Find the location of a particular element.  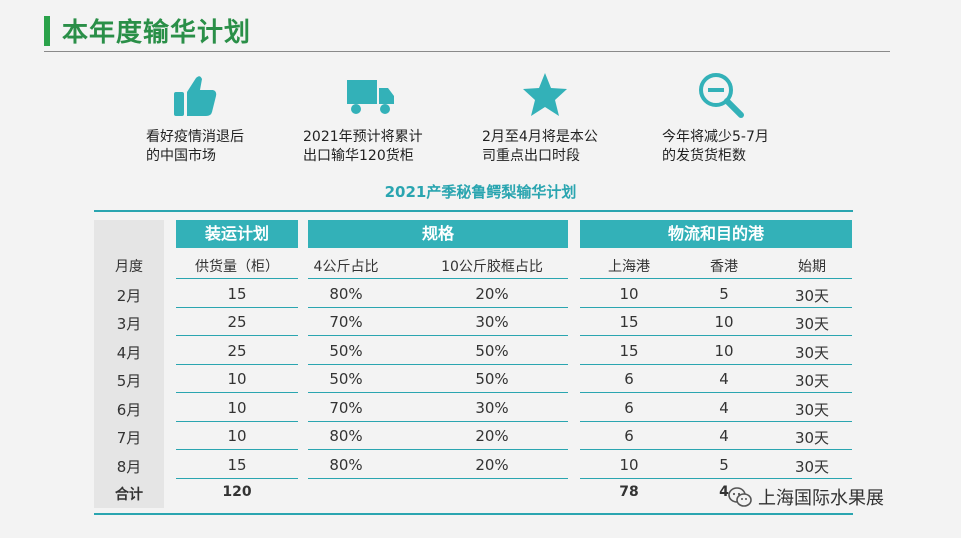

column-header: 始期 is located at coordinates (812, 267).